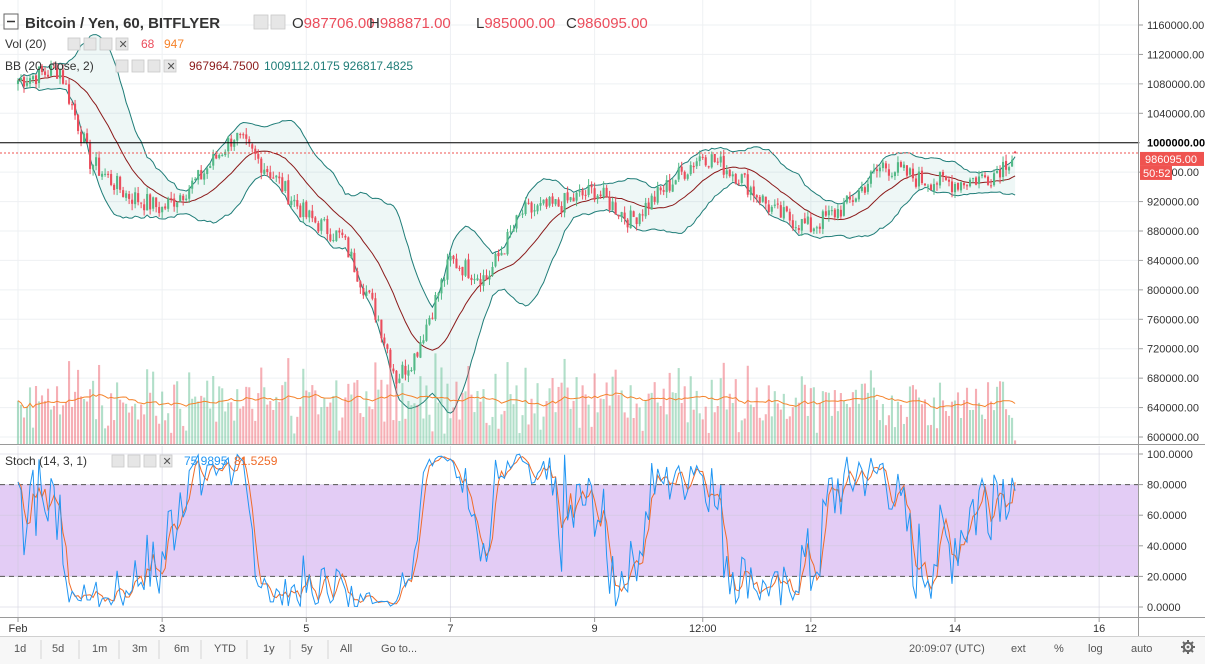 The width and height of the screenshot is (1205, 669). Describe the element at coordinates (150, 461) in the screenshot. I see `stoch-add-icon` at that location.